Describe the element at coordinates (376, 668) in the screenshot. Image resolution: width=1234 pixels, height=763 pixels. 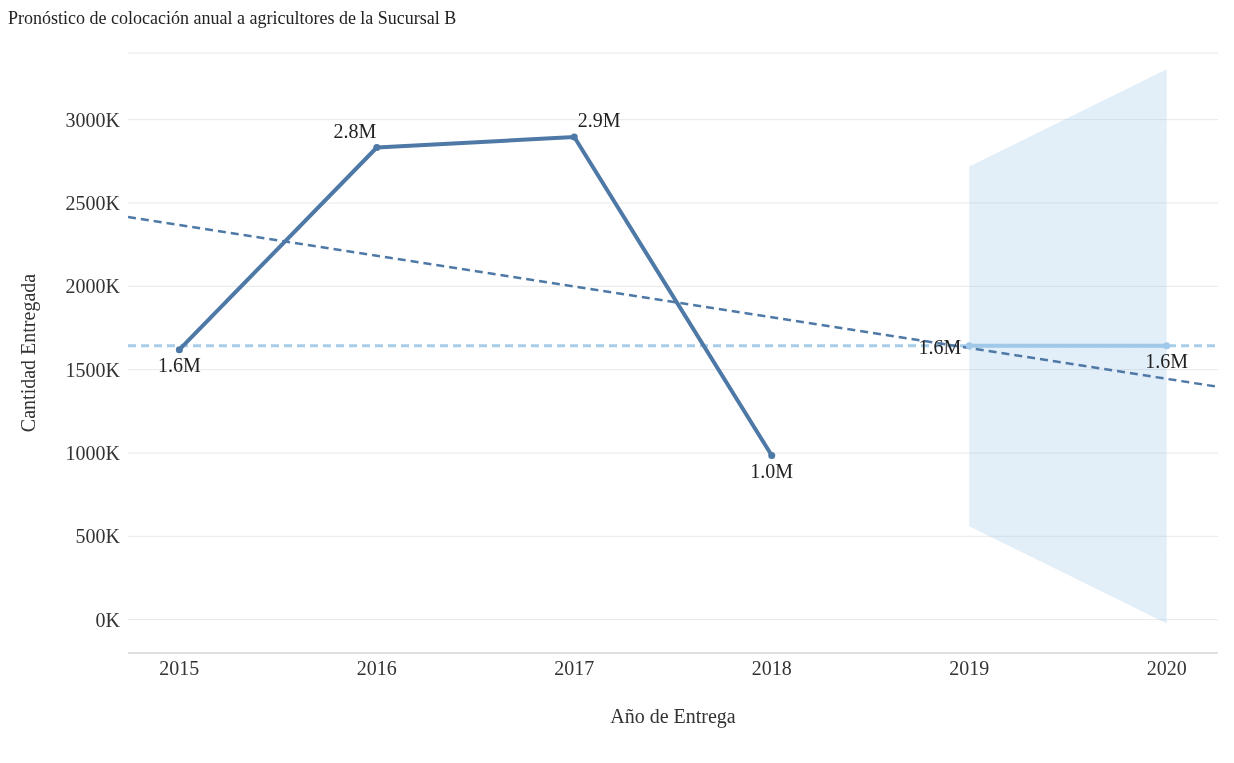
I see `x-tick-label: 2016` at that location.